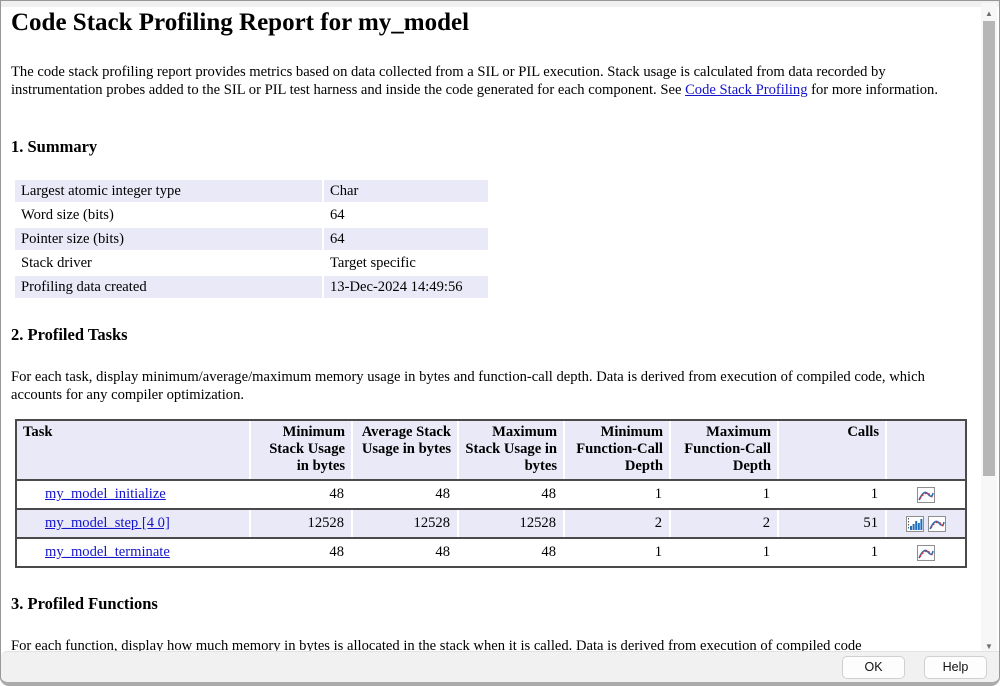  I want to click on window-top-strip, so click(500, 4).